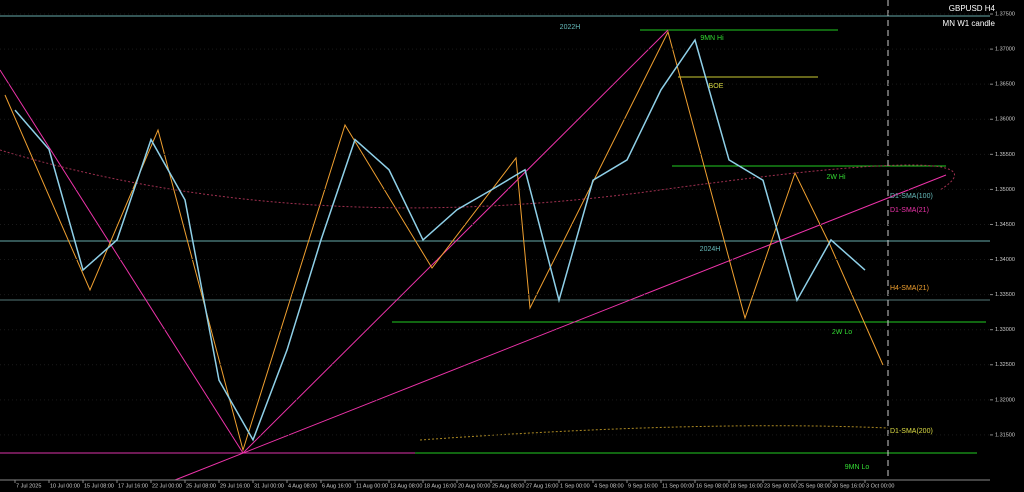  I want to click on annotation: 2W Hi, so click(836, 177).